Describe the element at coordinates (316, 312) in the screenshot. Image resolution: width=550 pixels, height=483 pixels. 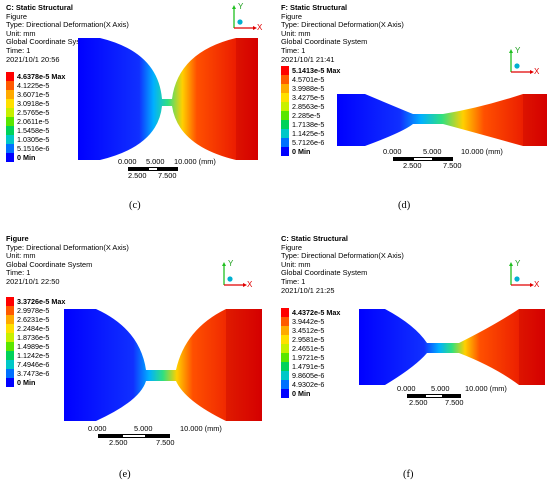
I see `legend-value: 4.4372e-5 Max` at that location.